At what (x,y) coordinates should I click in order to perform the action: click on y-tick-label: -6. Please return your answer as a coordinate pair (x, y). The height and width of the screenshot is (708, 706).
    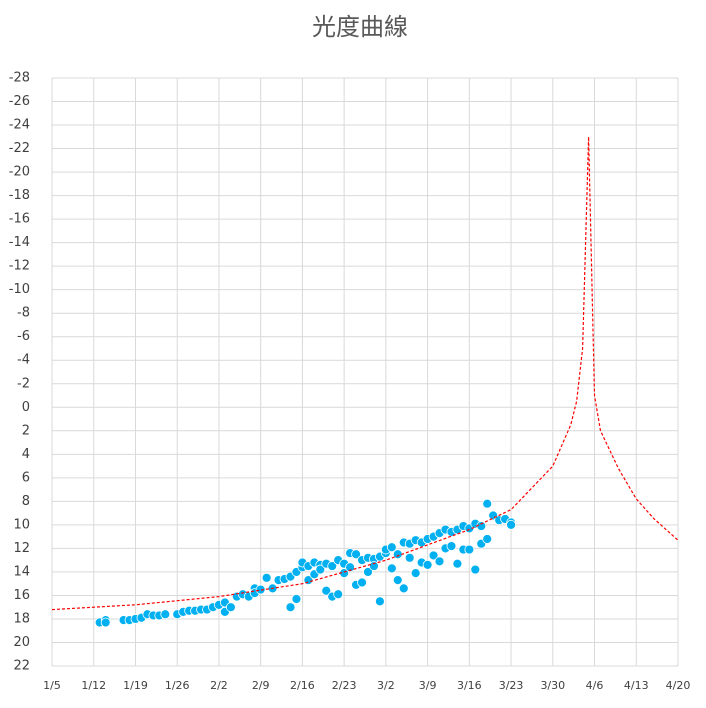
    Looking at the image, I should click on (23, 336).